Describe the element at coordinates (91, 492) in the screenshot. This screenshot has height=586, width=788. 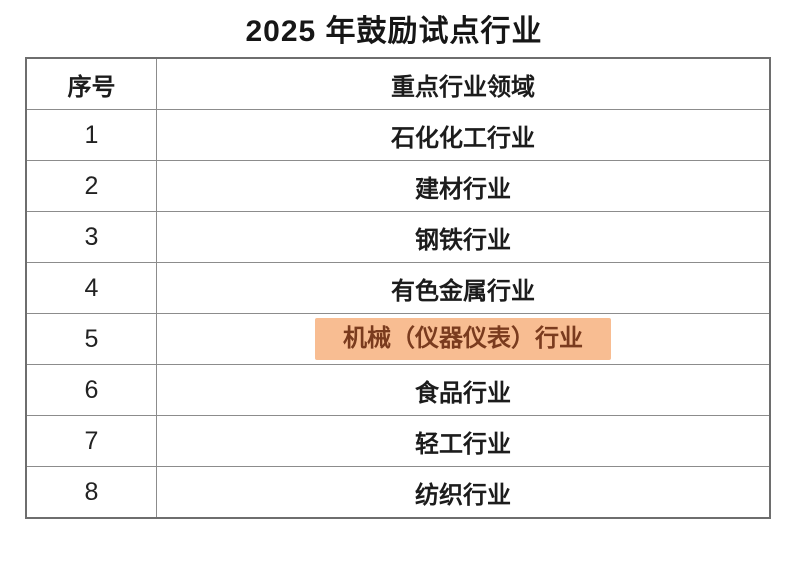
I see `row-number: 8` at that location.